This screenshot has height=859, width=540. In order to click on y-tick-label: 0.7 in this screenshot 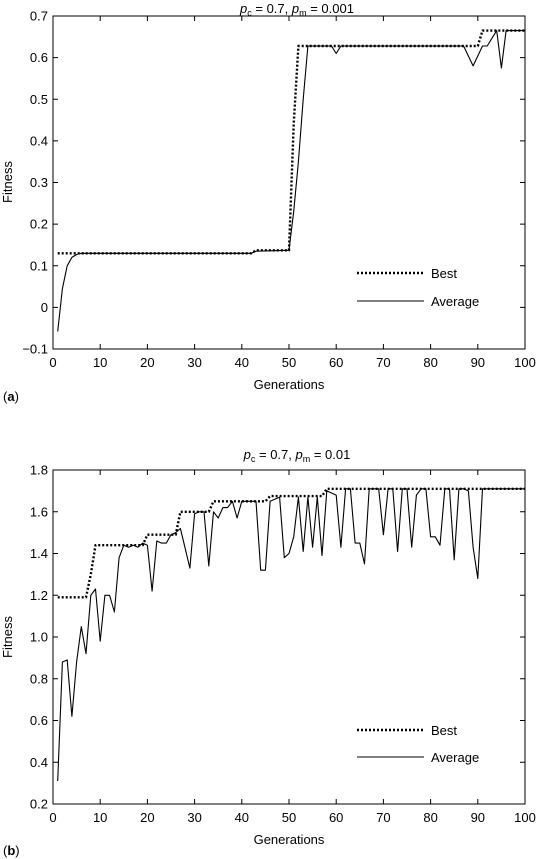, I will do `click(39, 16)`.